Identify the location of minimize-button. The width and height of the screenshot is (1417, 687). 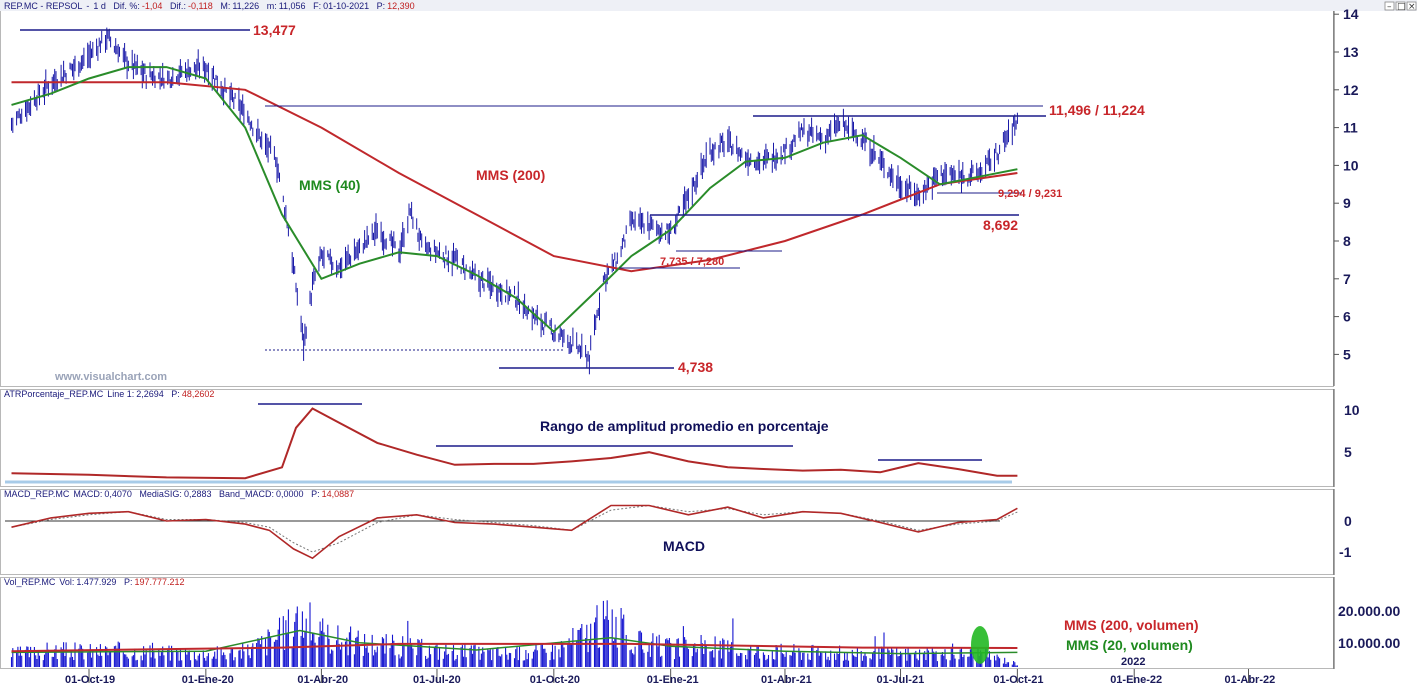
(1389, 6).